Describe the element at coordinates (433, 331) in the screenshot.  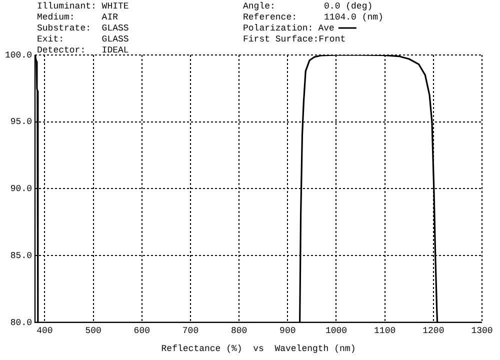
I see `x-tick-label: 1200` at that location.